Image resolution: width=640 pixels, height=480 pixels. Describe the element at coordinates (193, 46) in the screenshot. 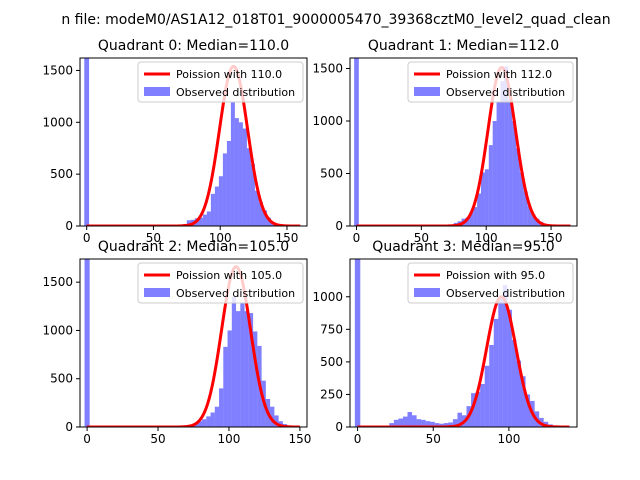

I see `quadrant-title: Quadrant 0: Median=110.0` at that location.